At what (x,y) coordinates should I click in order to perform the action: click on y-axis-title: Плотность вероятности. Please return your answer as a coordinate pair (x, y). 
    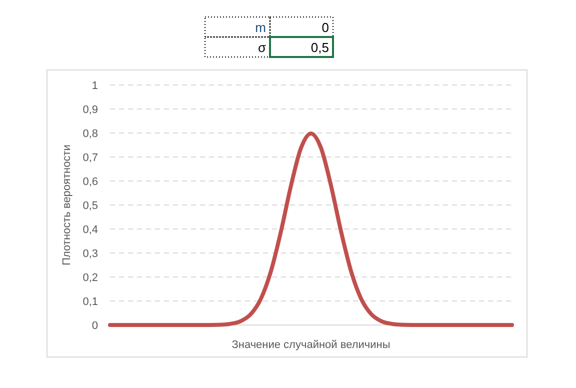
    Looking at the image, I should click on (67, 205).